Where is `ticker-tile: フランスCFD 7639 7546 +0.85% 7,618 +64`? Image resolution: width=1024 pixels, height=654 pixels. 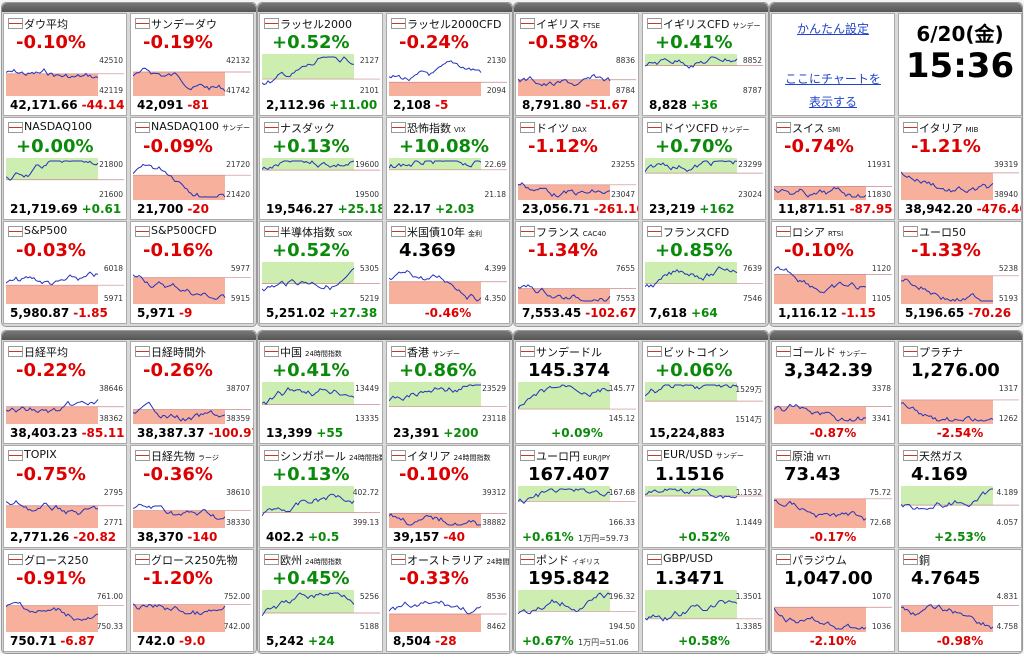
ticker-tile: フランスCFD 7639 7546 +0.85% 7,618 +64 is located at coordinates (704, 272).